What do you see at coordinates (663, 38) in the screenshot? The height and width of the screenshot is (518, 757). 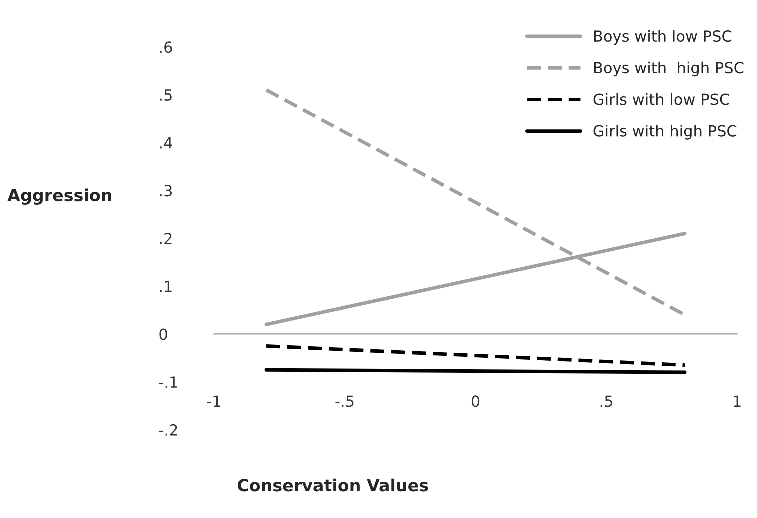 I see `legend-label: Boys with low PSC` at bounding box center [663, 38].